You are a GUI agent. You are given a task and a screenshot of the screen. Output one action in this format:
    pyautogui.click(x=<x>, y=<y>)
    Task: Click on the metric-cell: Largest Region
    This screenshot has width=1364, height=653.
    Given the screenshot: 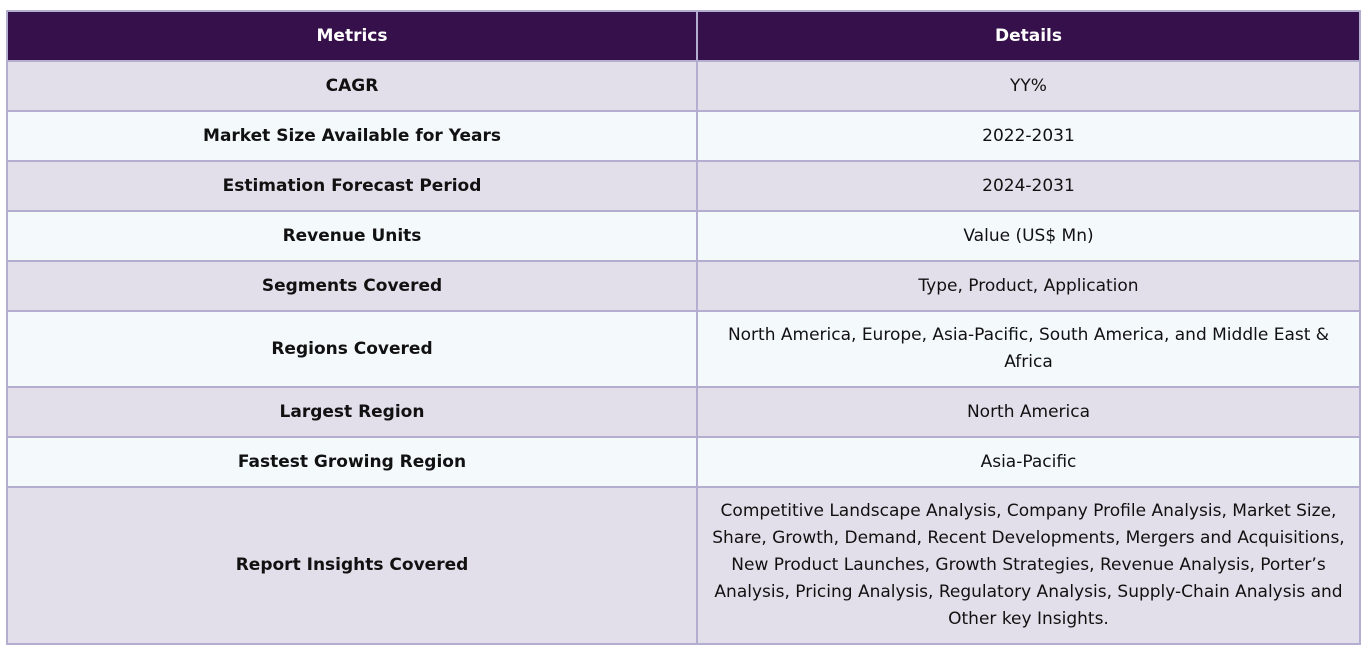 What is the action you would take?
    pyautogui.click(x=352, y=412)
    